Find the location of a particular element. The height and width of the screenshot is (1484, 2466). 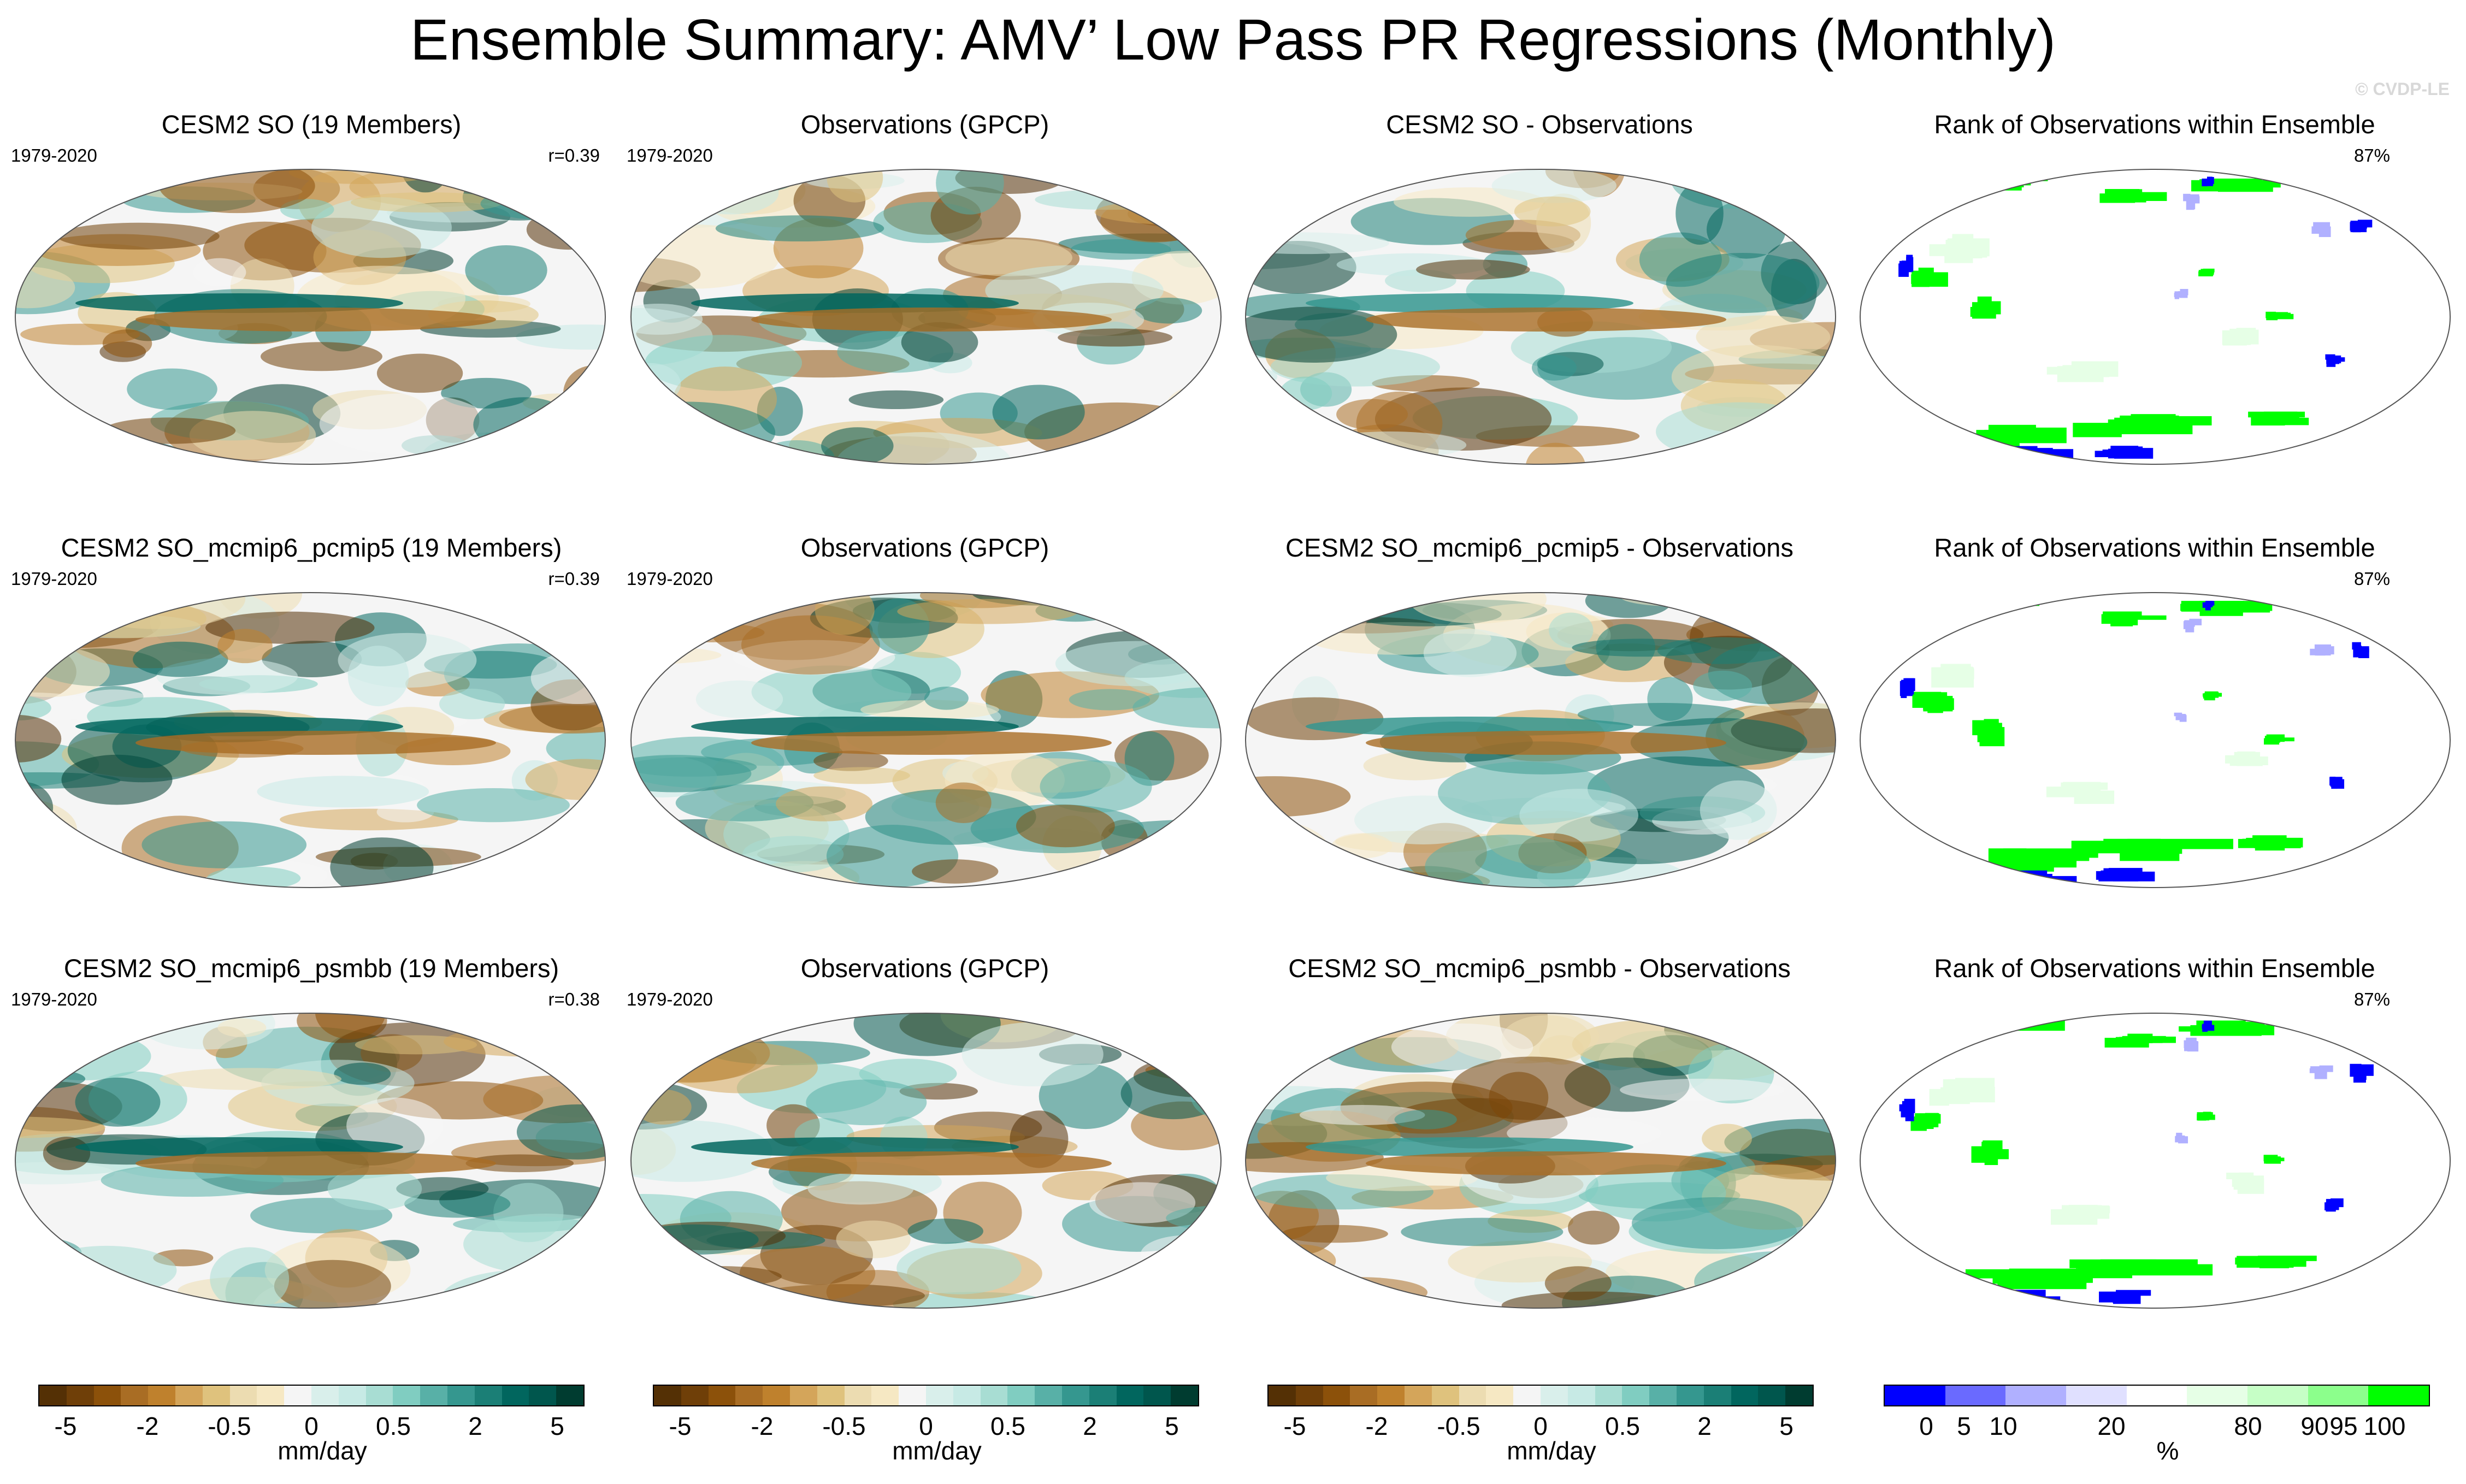

colorbar-tick-label: 10 is located at coordinates (2003, 1426).